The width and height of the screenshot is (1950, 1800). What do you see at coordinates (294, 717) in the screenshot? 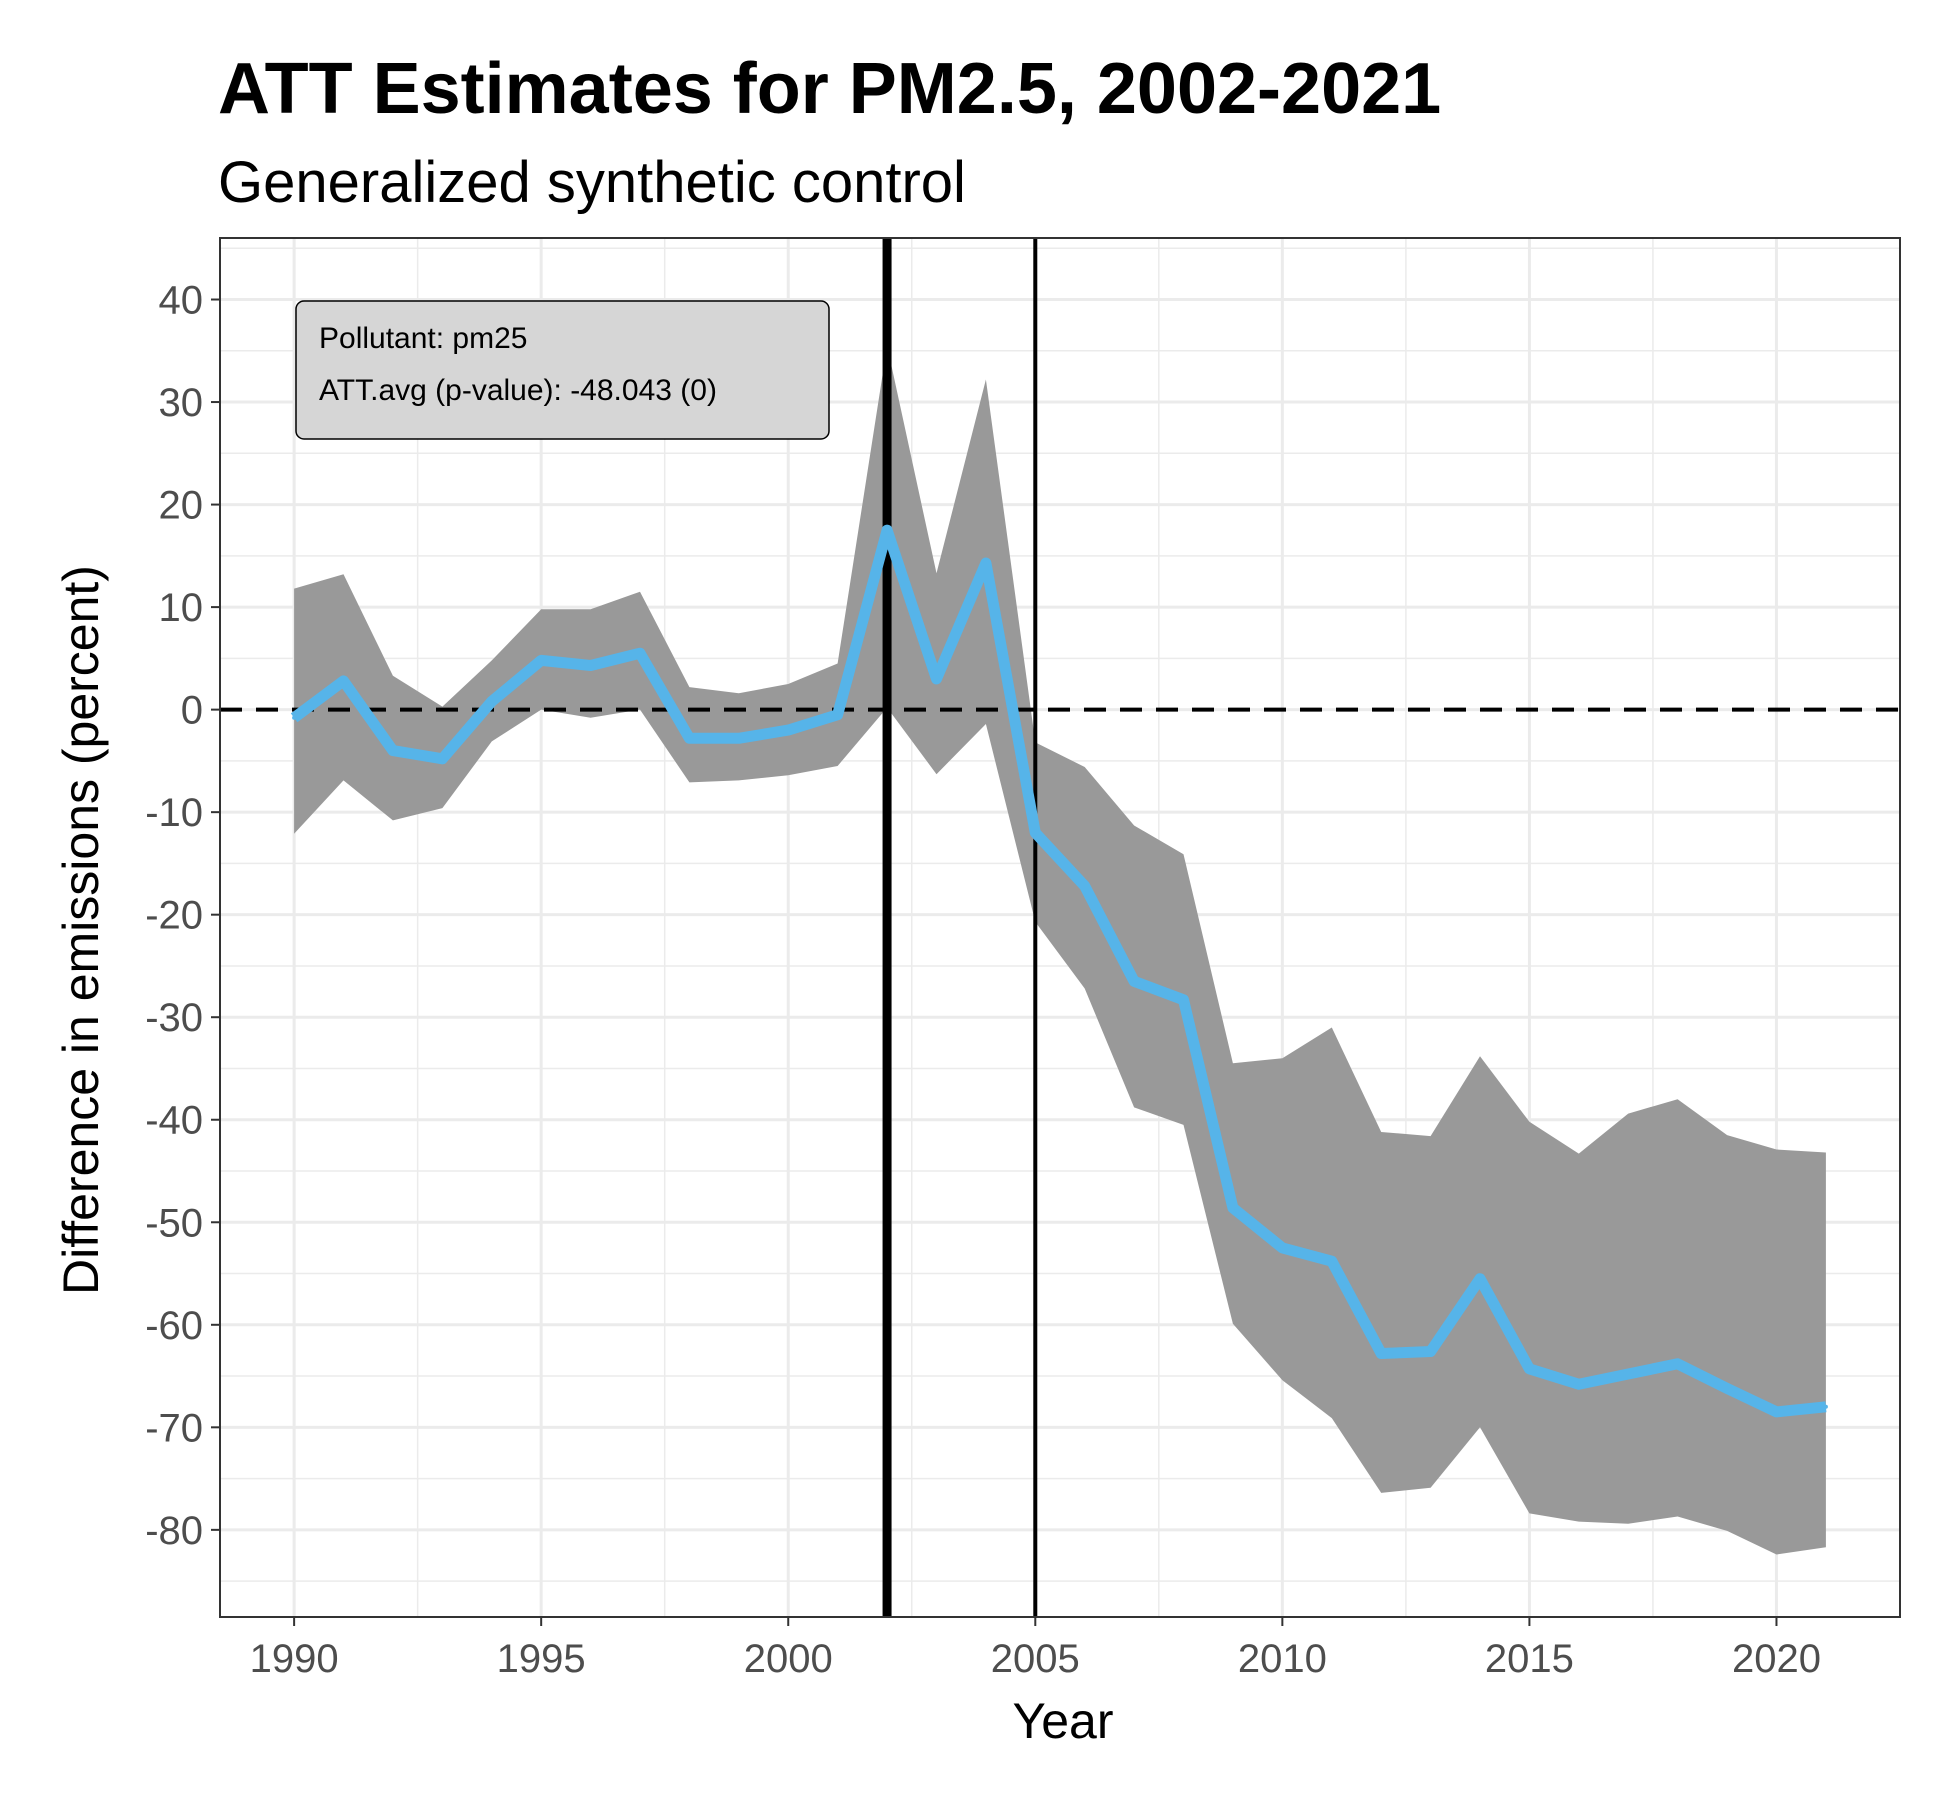
I see `att-point-1990` at bounding box center [294, 717].